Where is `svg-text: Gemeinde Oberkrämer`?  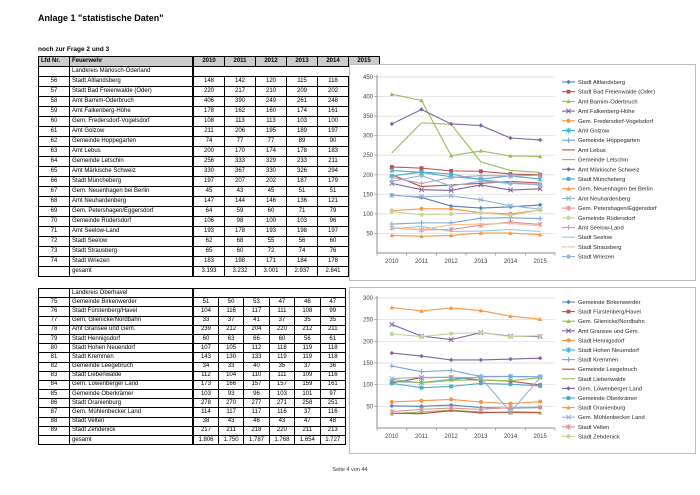
svg-text: Gemeinde Oberkrämer is located at coordinates (607, 399).